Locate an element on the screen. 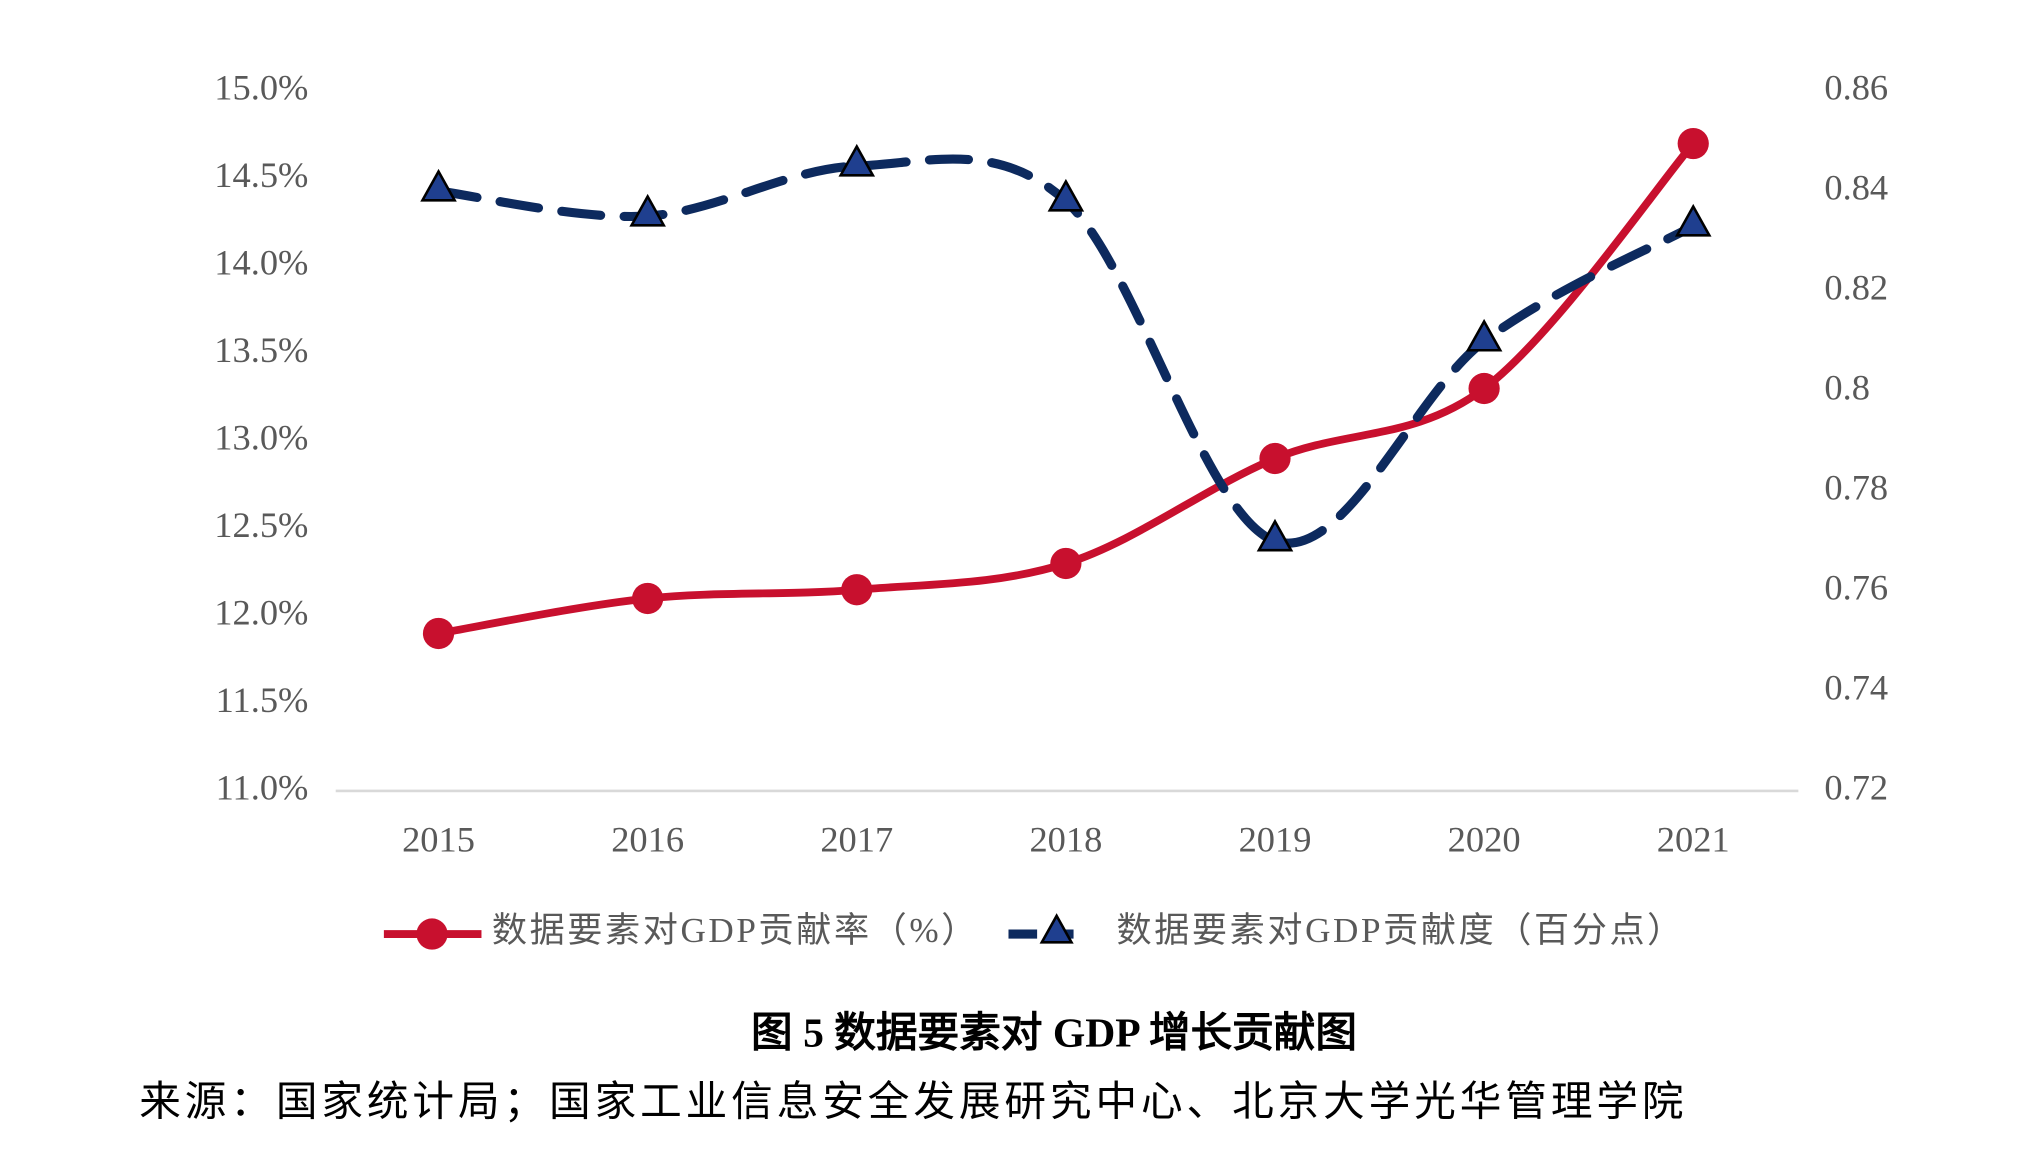  y2-tick-label: 0.8 is located at coordinates (1847, 387).